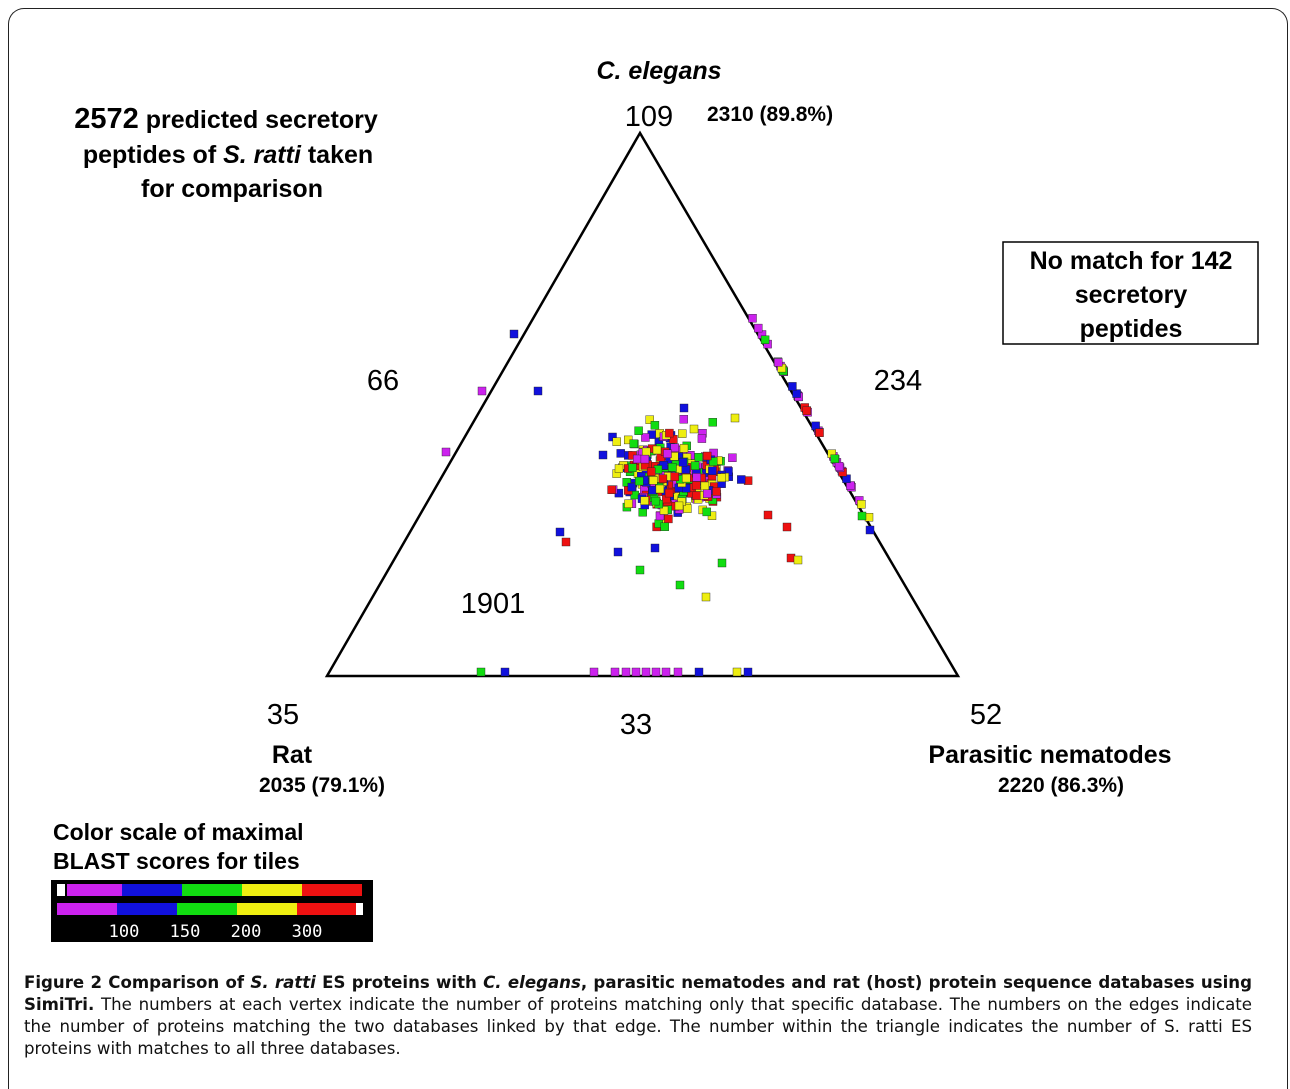 The width and height of the screenshot is (1290, 1089). Describe the element at coordinates (649, 117) in the screenshot. I see `top-vertex-count: 109` at that location.